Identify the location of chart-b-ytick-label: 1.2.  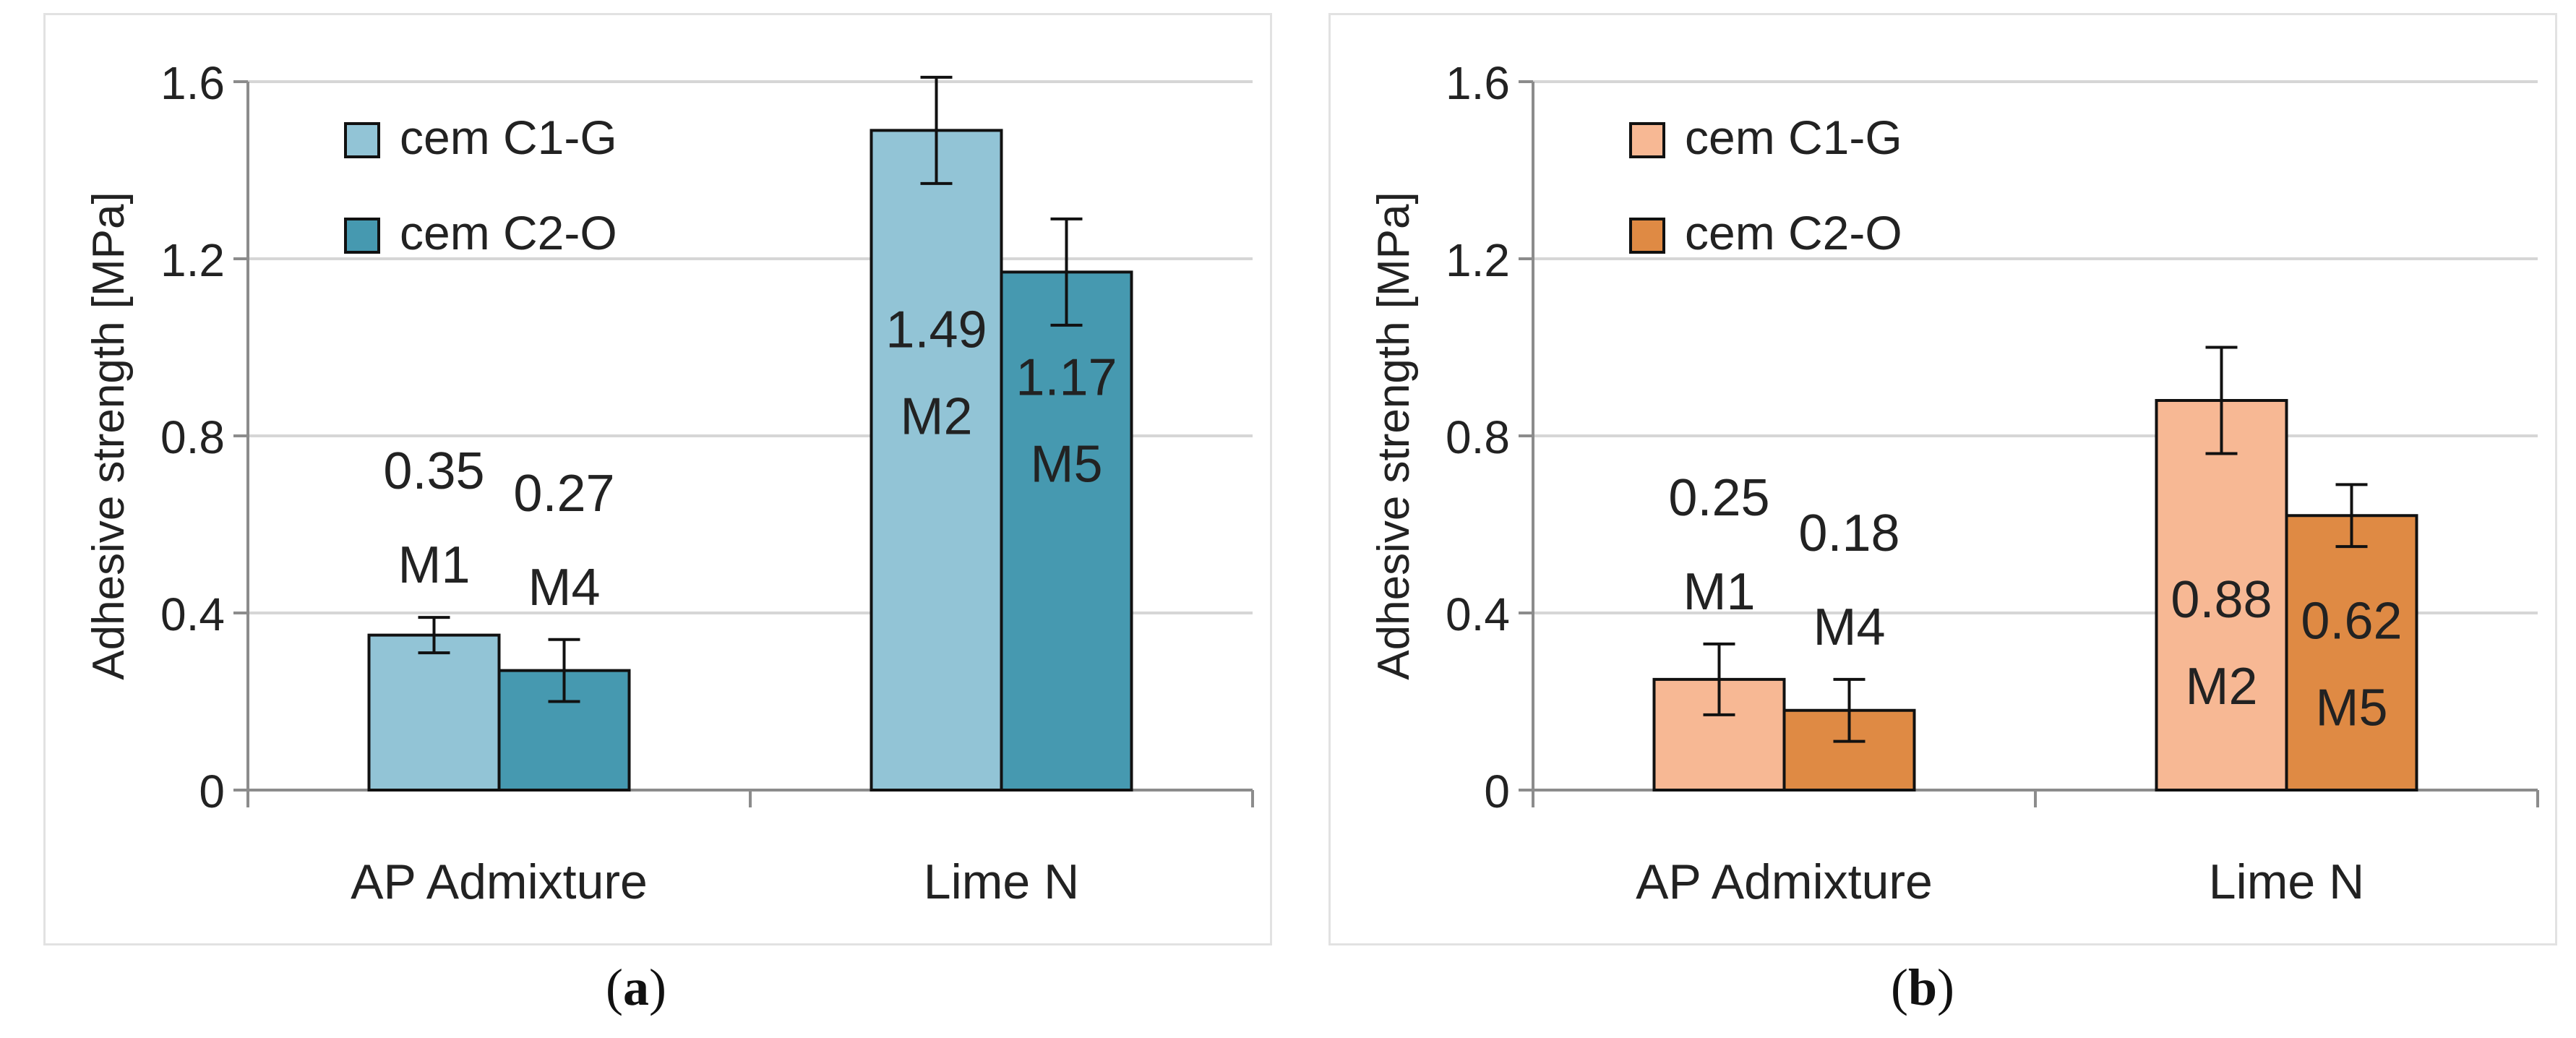
(1478, 260).